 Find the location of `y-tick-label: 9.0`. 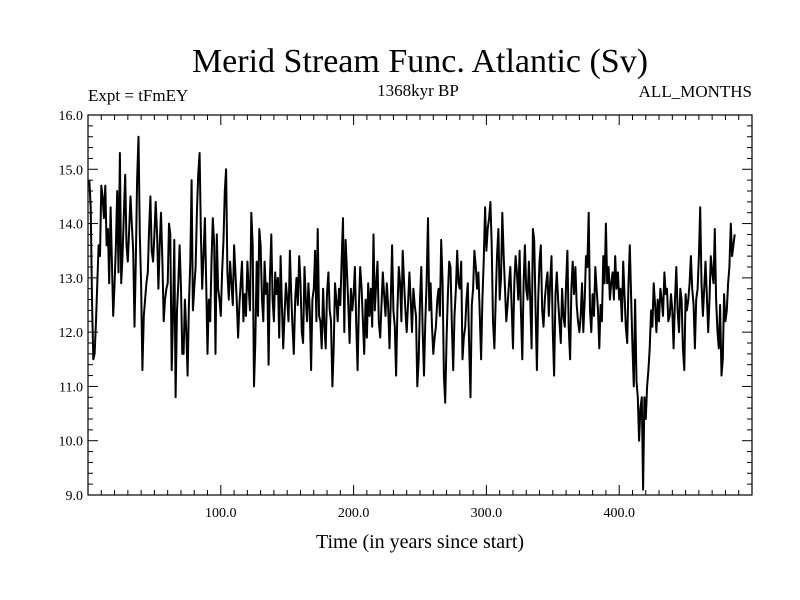

y-tick-label: 9.0 is located at coordinates (75, 496).